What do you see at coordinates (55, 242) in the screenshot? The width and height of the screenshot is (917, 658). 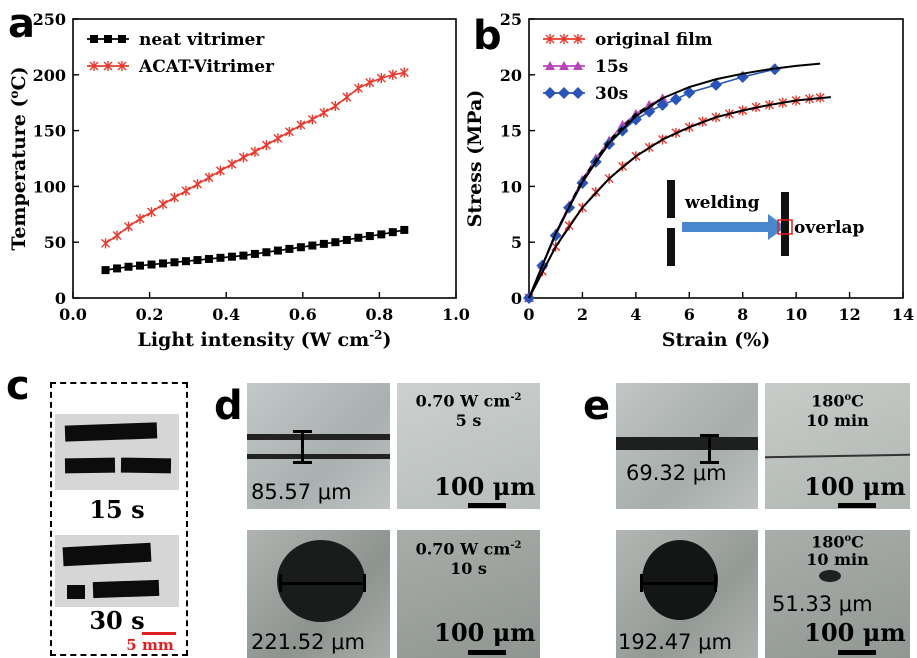 I see `y-tick-label: 50` at bounding box center [55, 242].